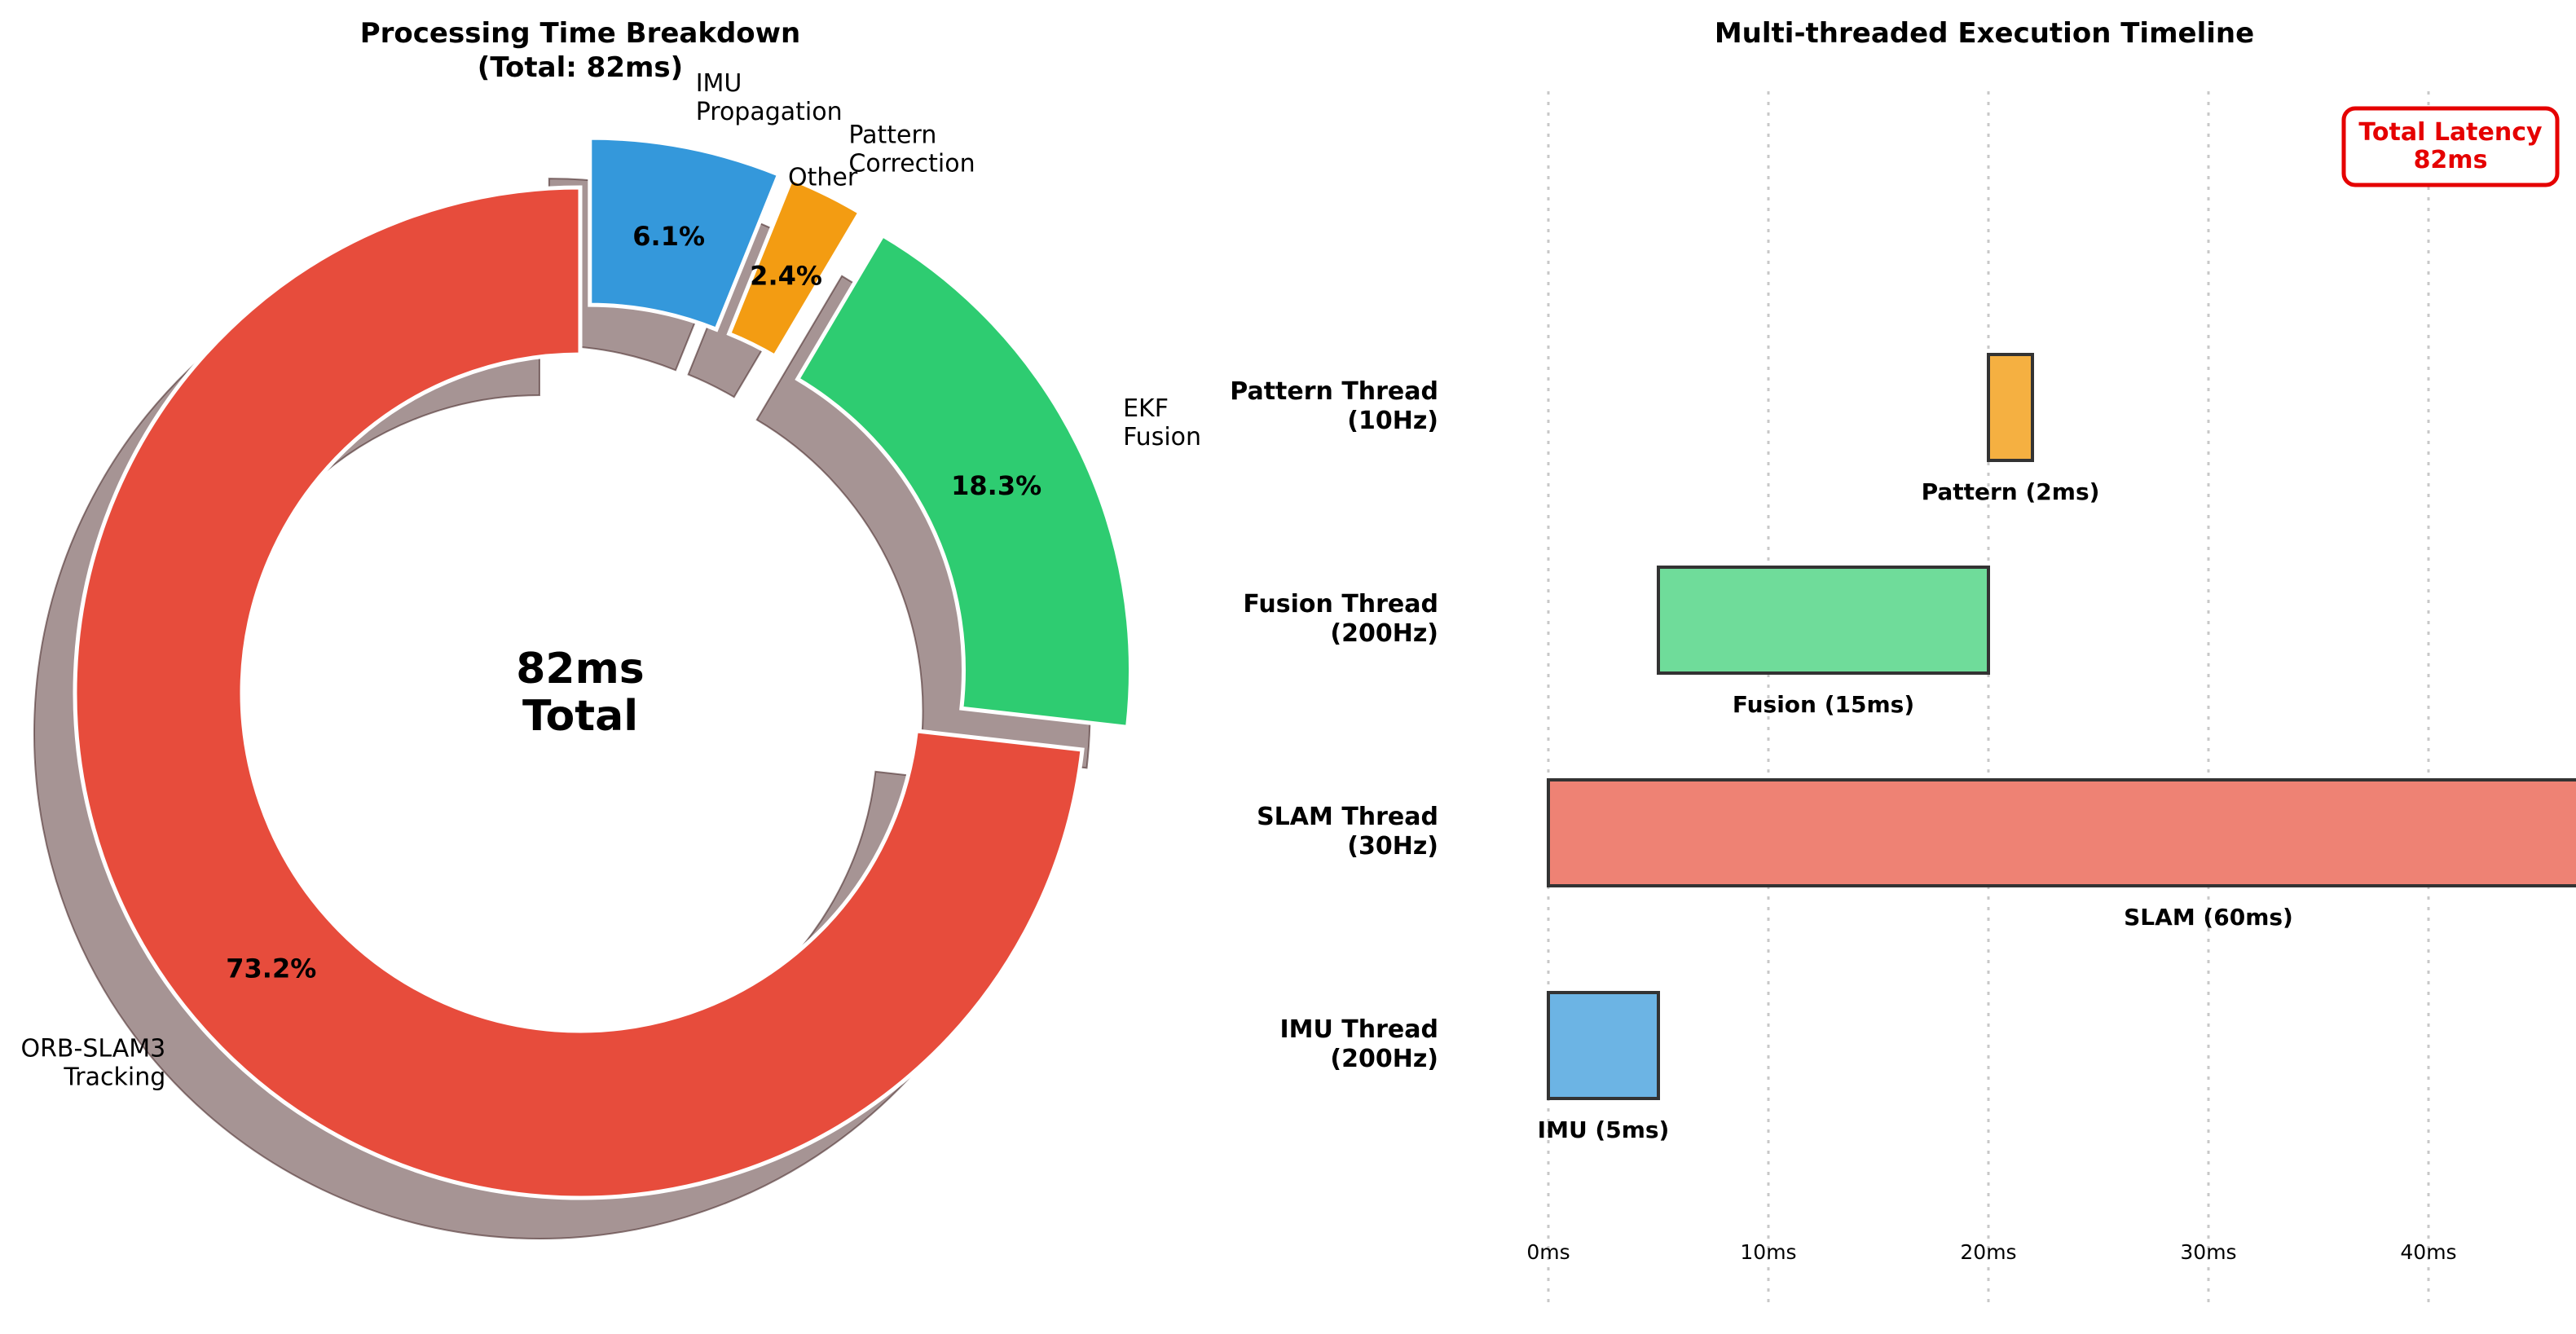 The height and width of the screenshot is (1334, 2576). I want to click on donut-slice-pattern-correction, so click(794, 268).